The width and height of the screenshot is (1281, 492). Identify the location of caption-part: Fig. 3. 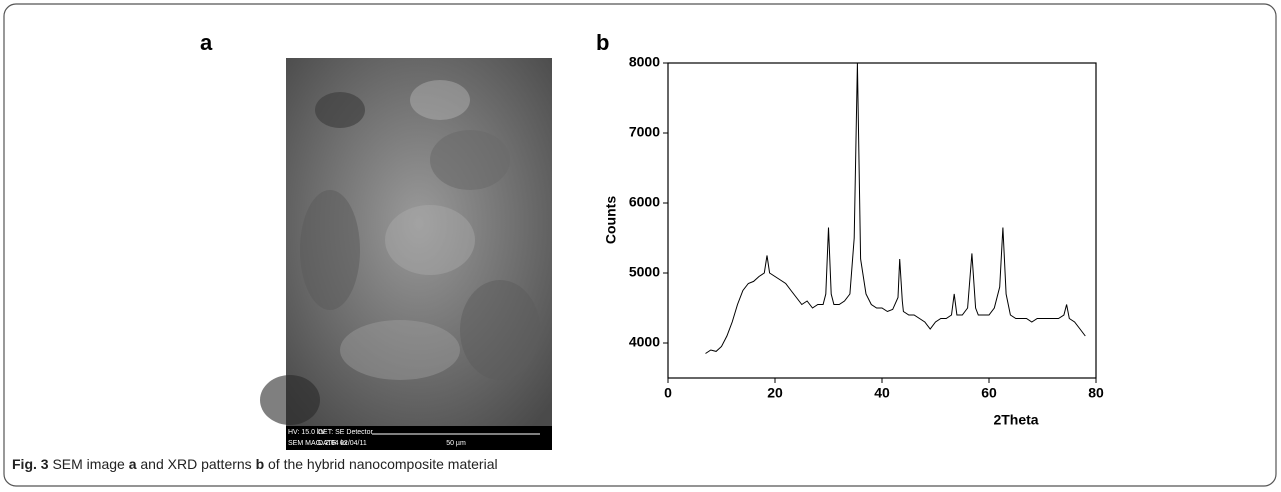
(30, 464).